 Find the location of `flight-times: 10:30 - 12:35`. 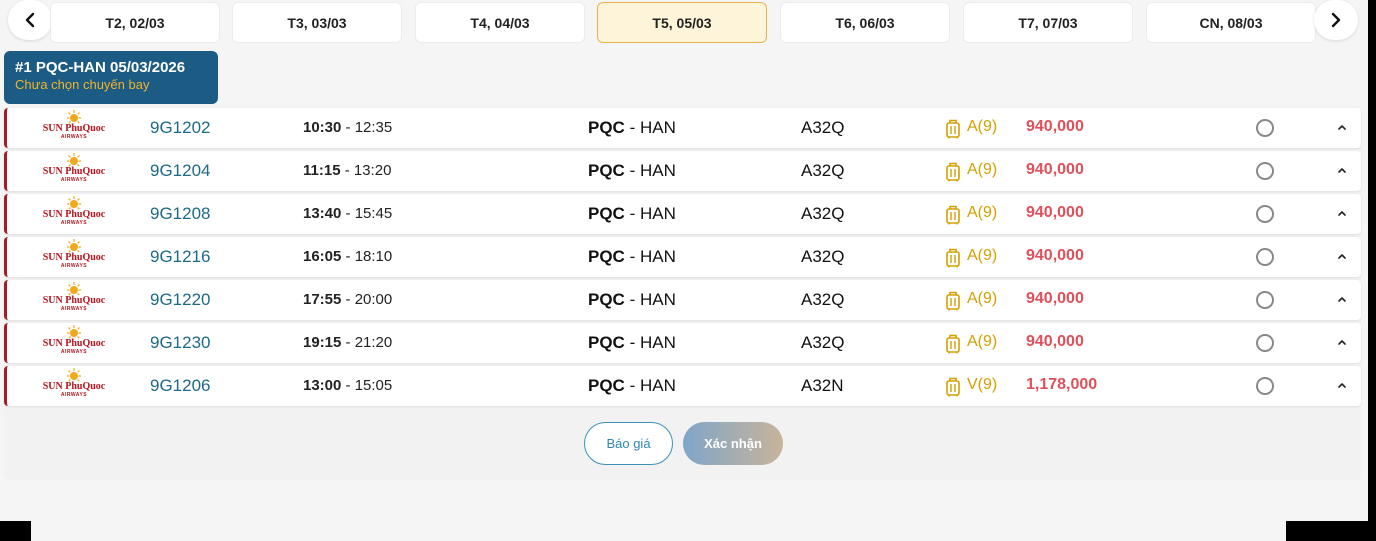

flight-times: 10:30 - 12:35 is located at coordinates (347, 127).